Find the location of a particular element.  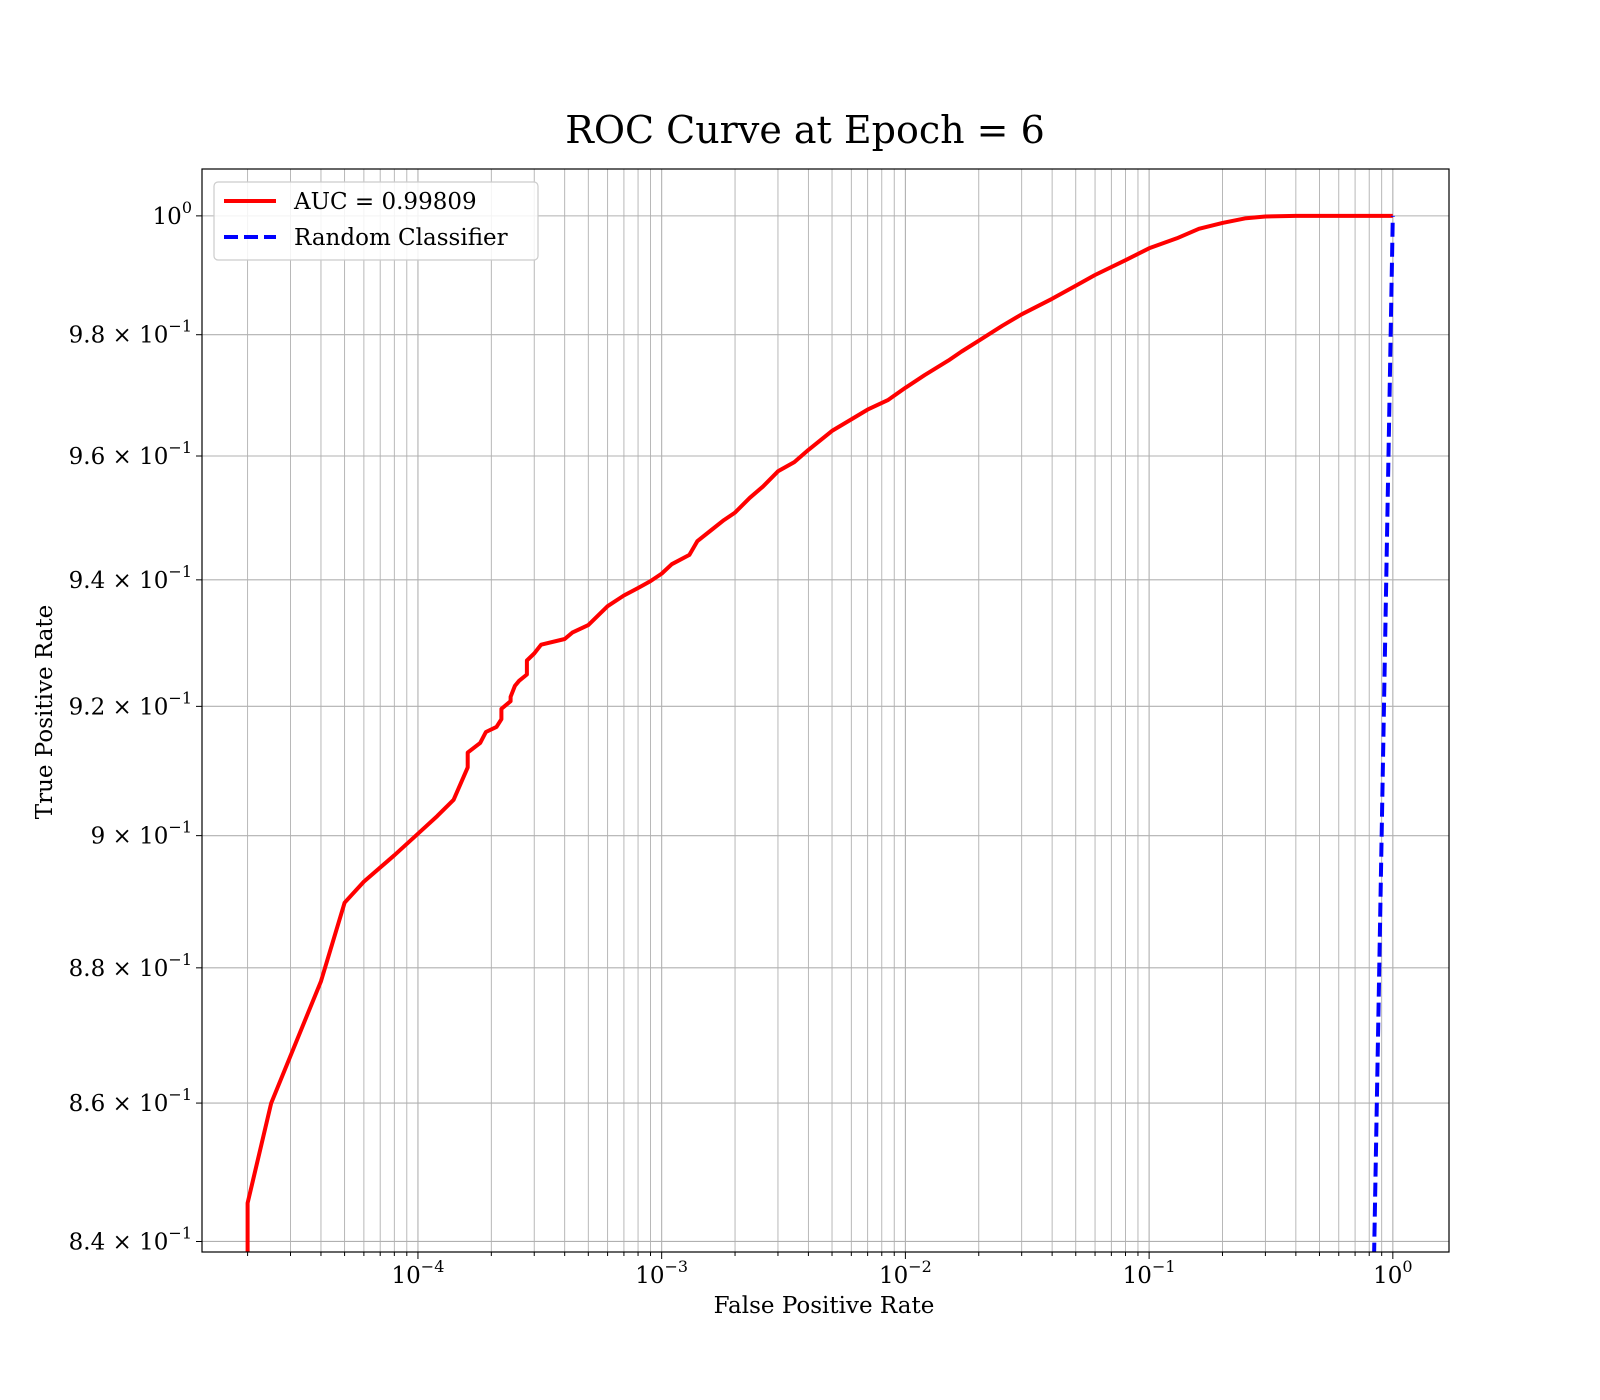

y-tick-label: 9.2 × 10⁻¹ is located at coordinates (130, 704).